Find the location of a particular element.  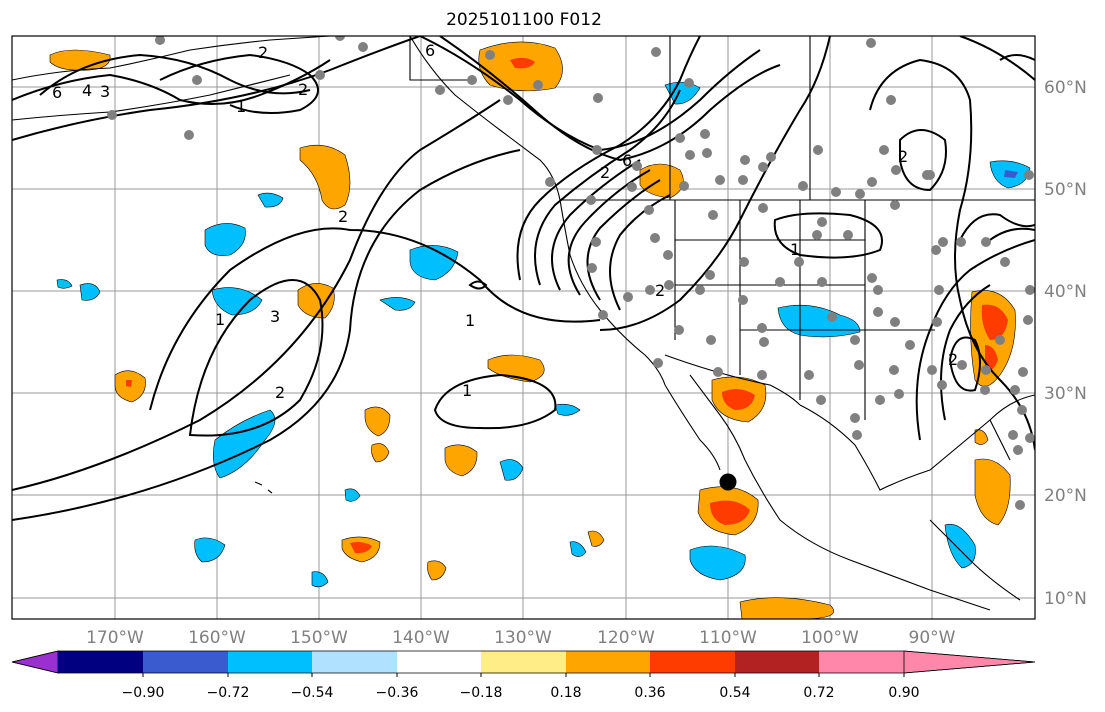

longitude-label: 150°W is located at coordinates (319, 638).